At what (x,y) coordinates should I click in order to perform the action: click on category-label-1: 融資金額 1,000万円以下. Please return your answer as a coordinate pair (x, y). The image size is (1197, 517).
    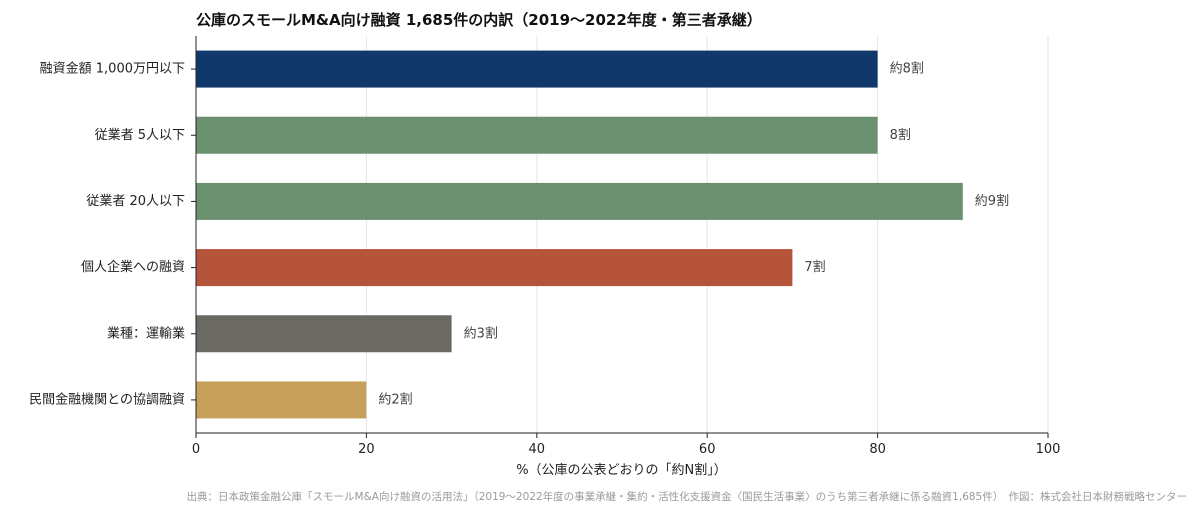
    Looking at the image, I should click on (112, 69).